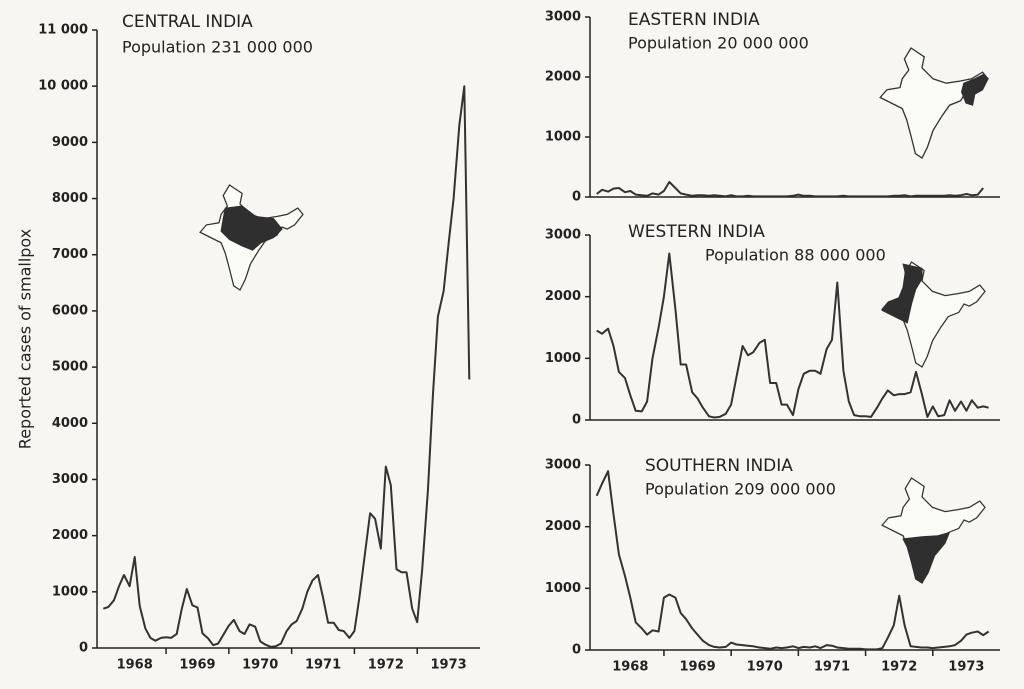 This screenshot has width=1024, height=689. I want to click on y-tick-label: 9000, so click(70, 142).